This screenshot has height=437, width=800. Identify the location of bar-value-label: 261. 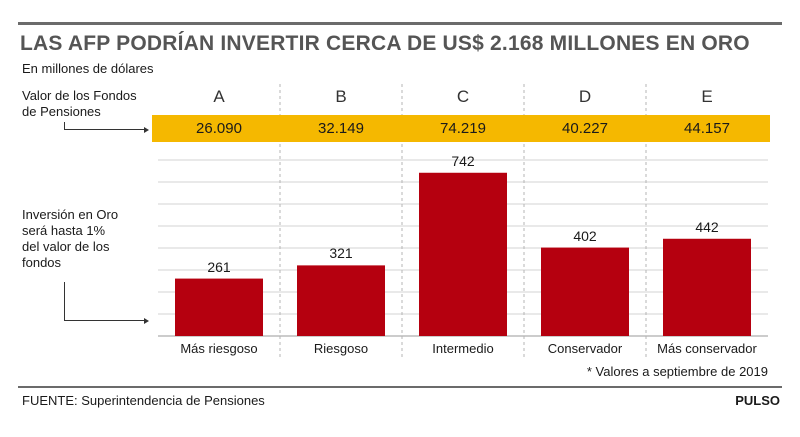
(219, 266).